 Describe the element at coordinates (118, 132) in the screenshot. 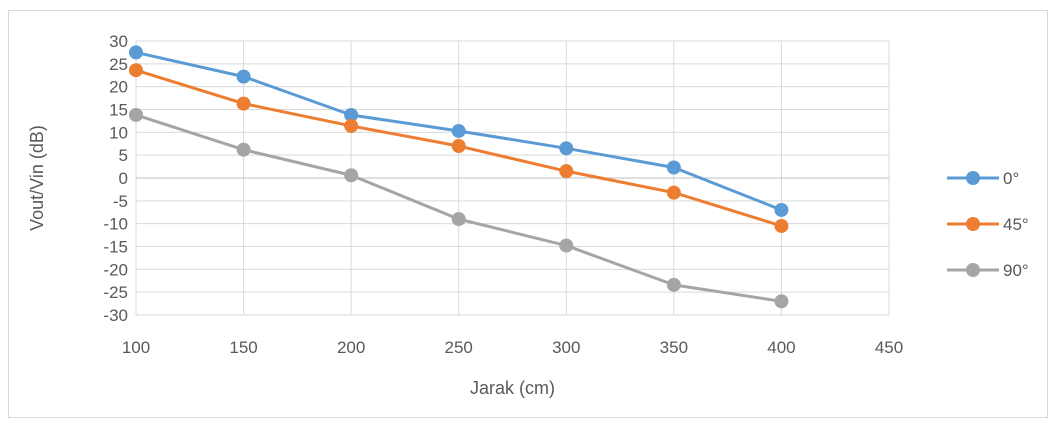

I see `y-tick-label: 10` at that location.